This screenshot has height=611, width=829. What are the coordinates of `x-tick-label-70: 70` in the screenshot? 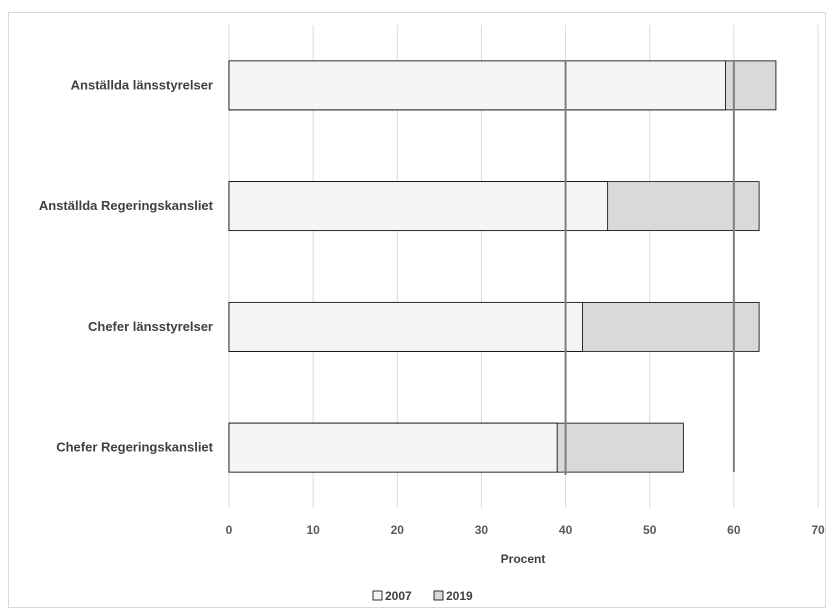 It's located at (818, 530).